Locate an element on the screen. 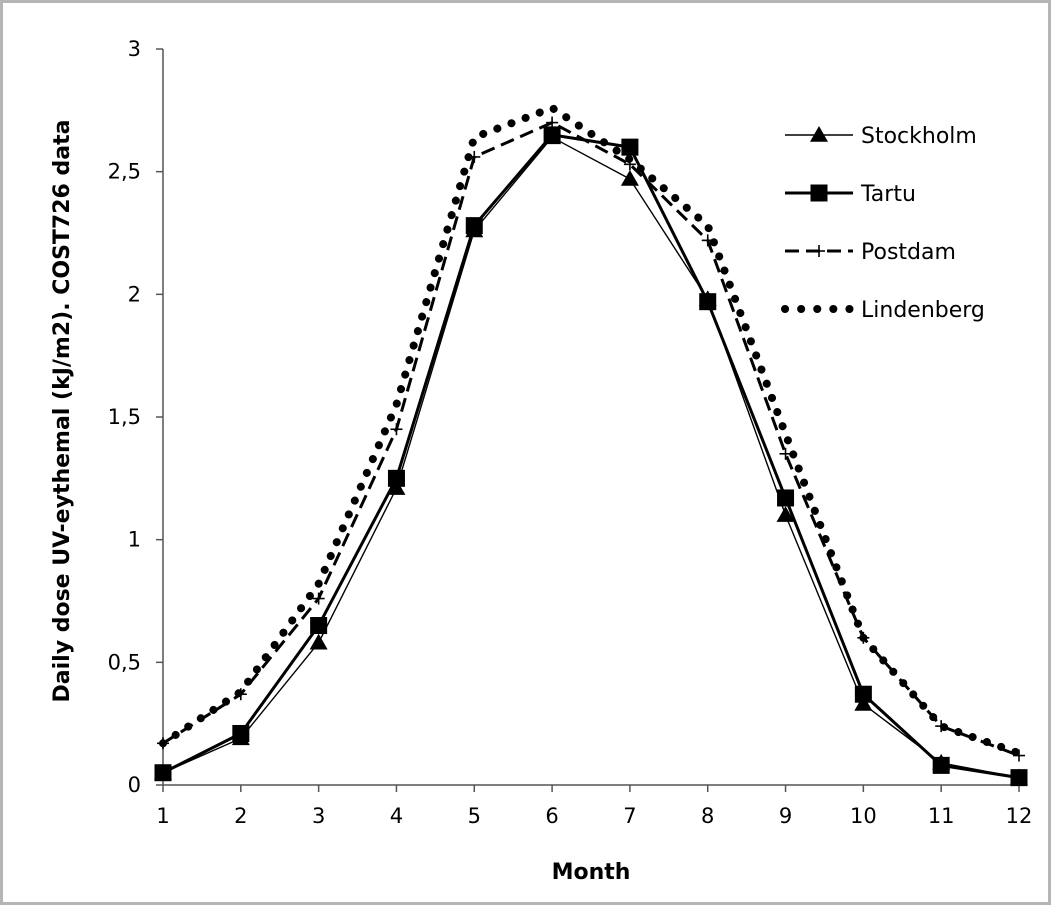  x-tick-label: 4 is located at coordinates (396, 816).